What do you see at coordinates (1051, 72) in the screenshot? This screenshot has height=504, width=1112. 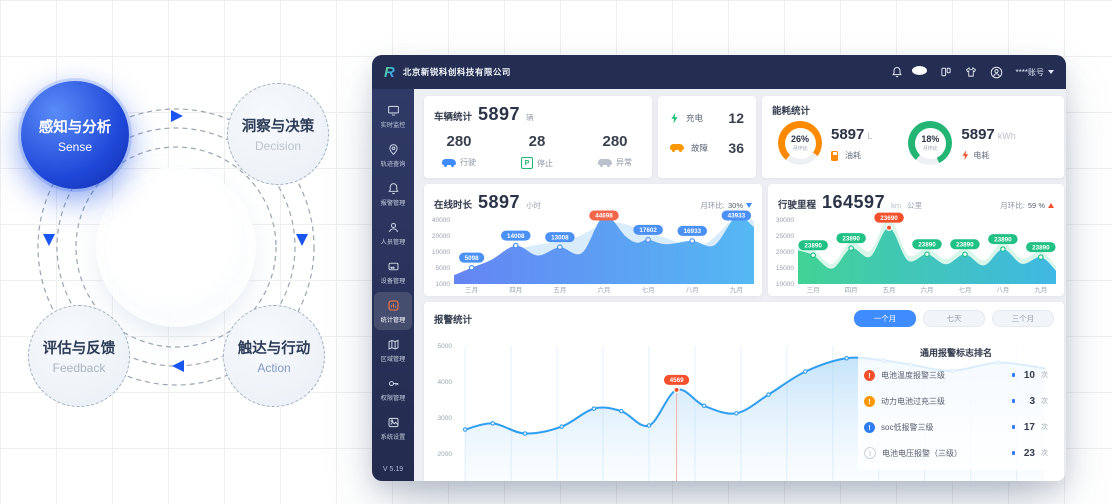 I see `chevron-down-icon` at bounding box center [1051, 72].